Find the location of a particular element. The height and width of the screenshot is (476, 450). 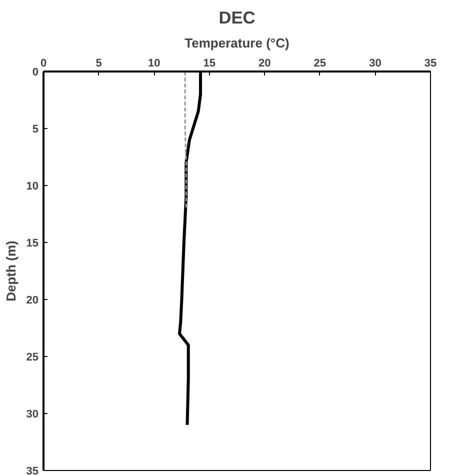

x-tick-label: 15 is located at coordinates (209, 64).